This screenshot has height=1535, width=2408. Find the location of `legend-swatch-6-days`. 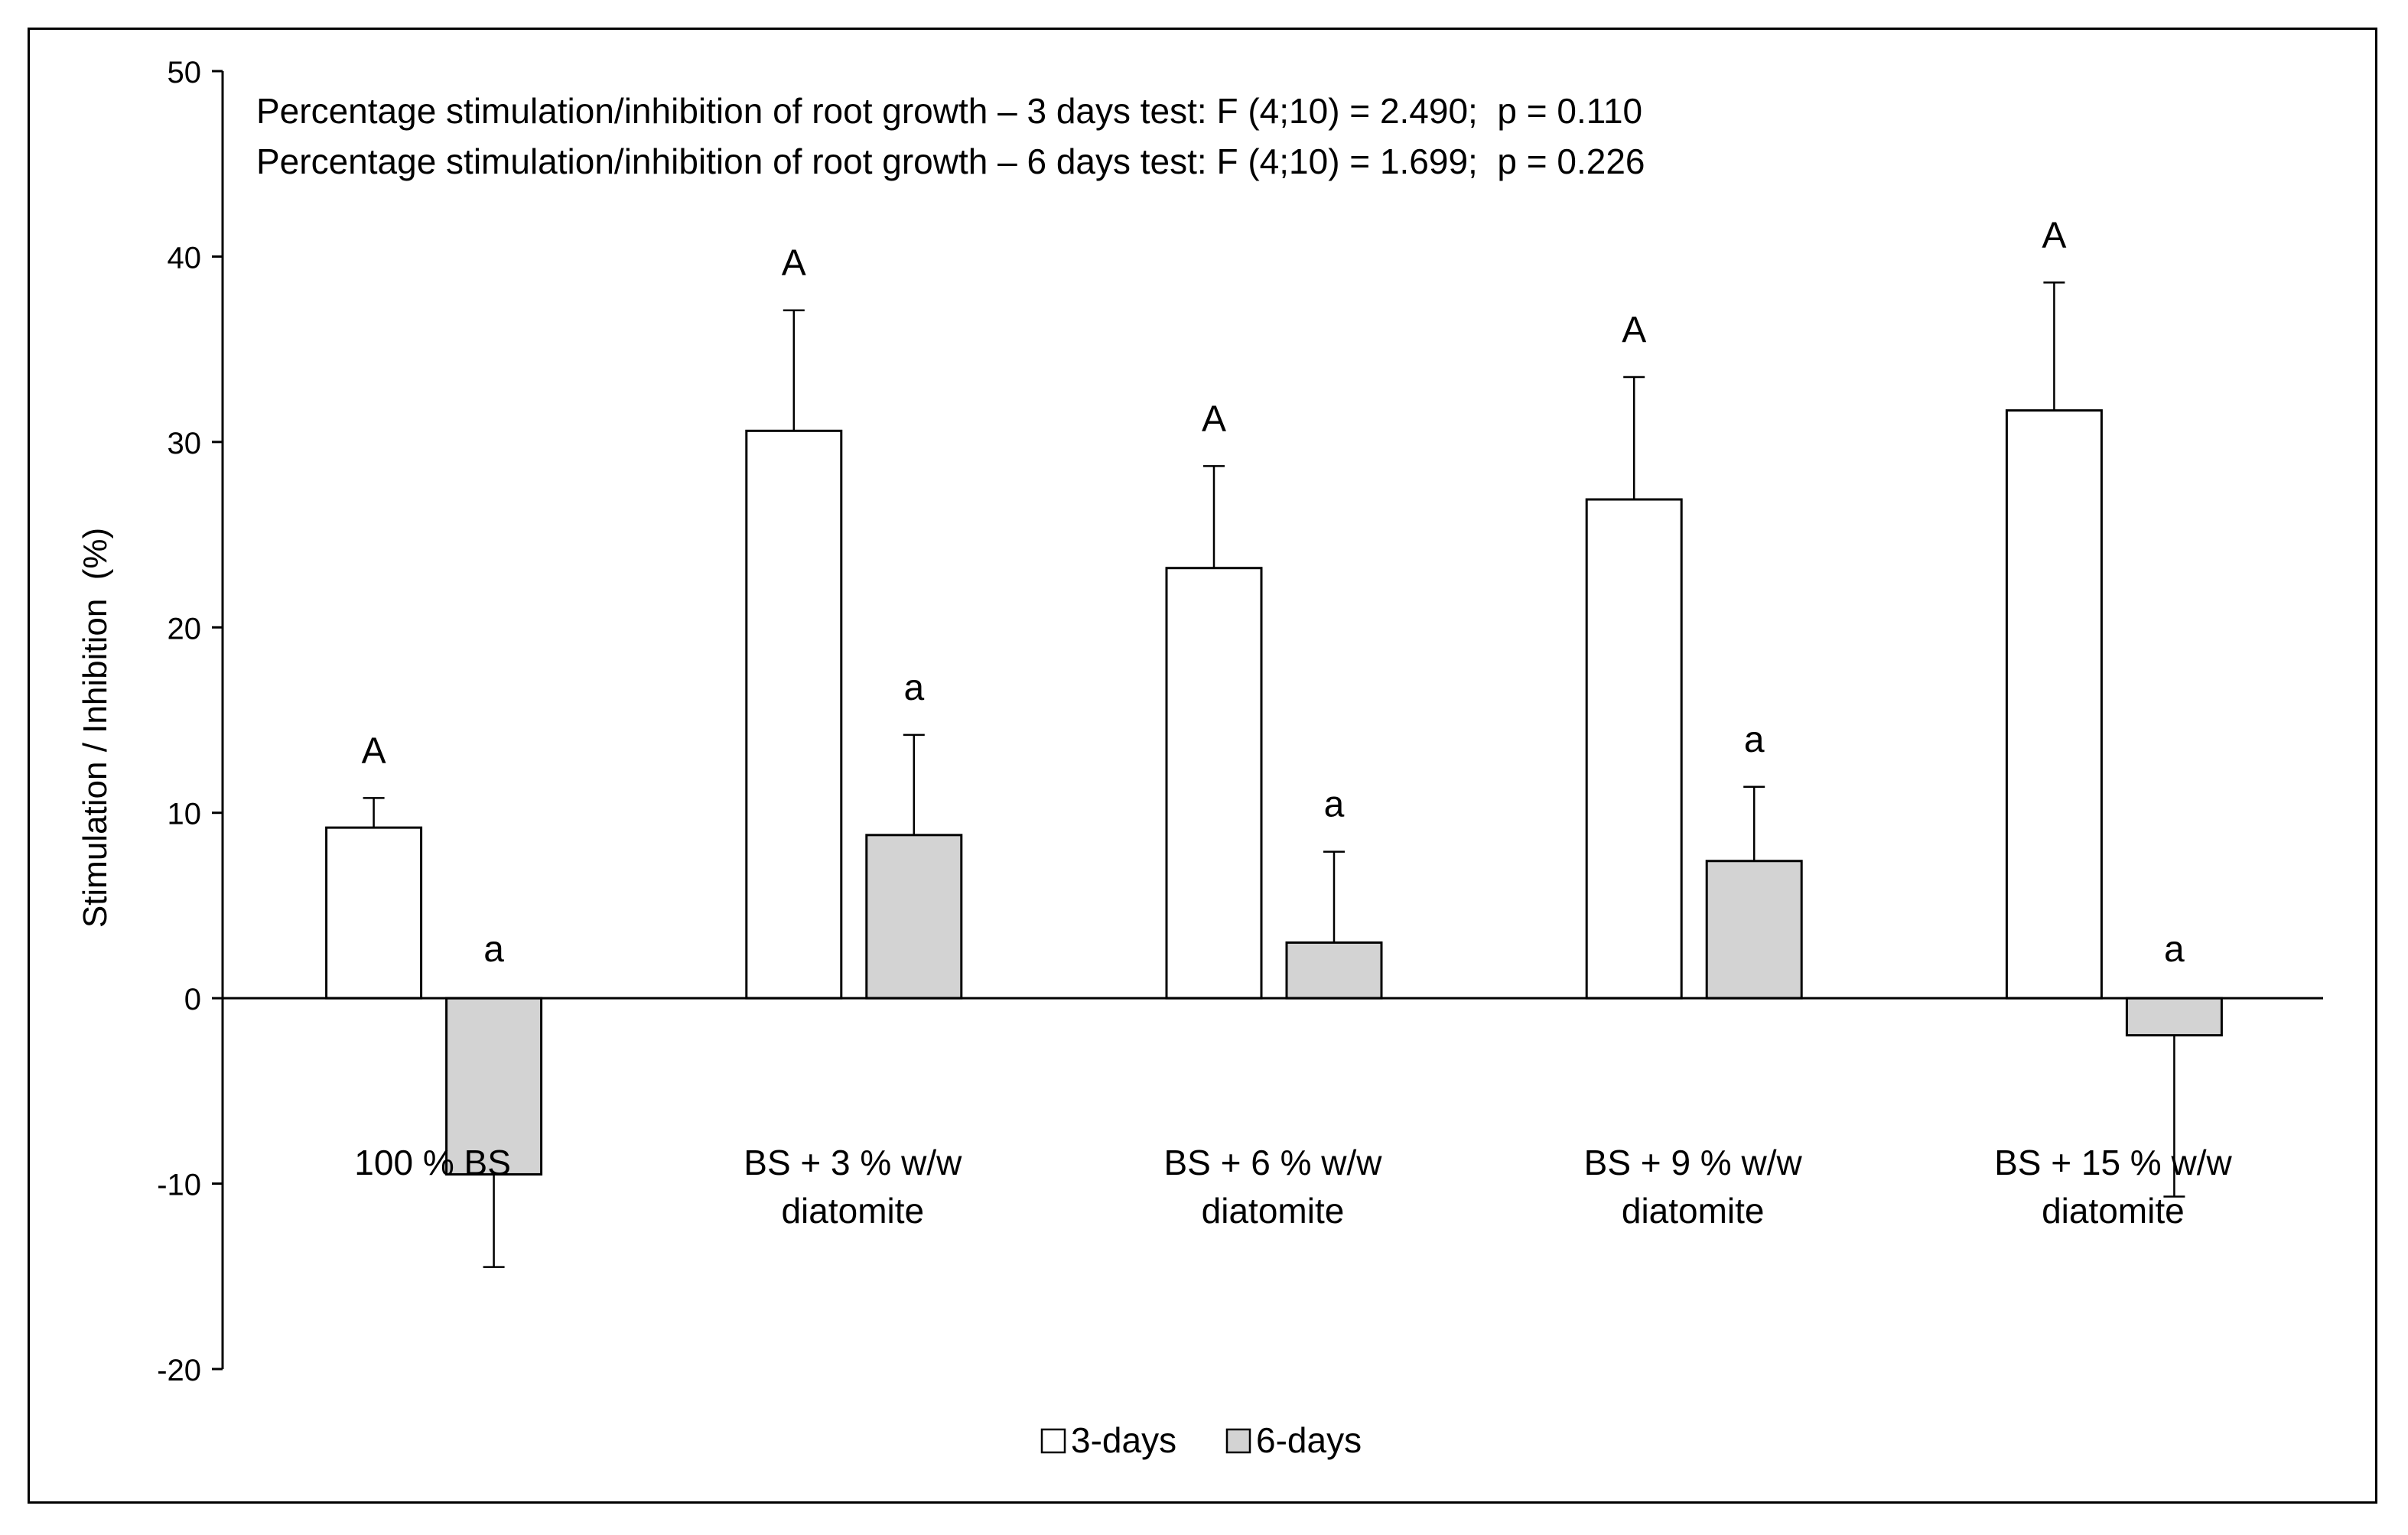

legend-swatch-6-days is located at coordinates (1238, 1441).